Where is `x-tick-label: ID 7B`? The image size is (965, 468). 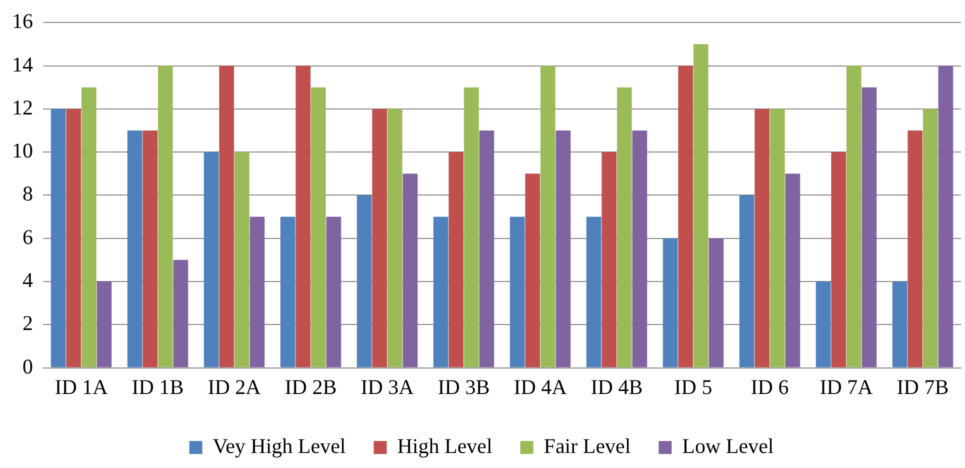
x-tick-label: ID 7B is located at coordinates (922, 386).